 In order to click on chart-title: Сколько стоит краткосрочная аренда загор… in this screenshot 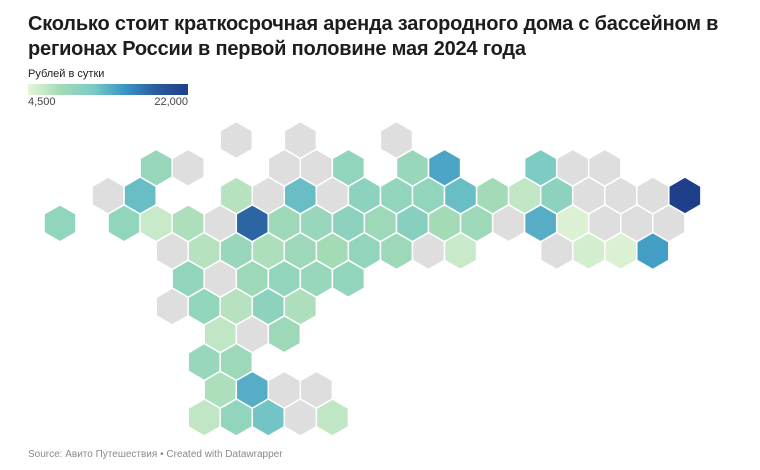, I will do `click(373, 36)`.